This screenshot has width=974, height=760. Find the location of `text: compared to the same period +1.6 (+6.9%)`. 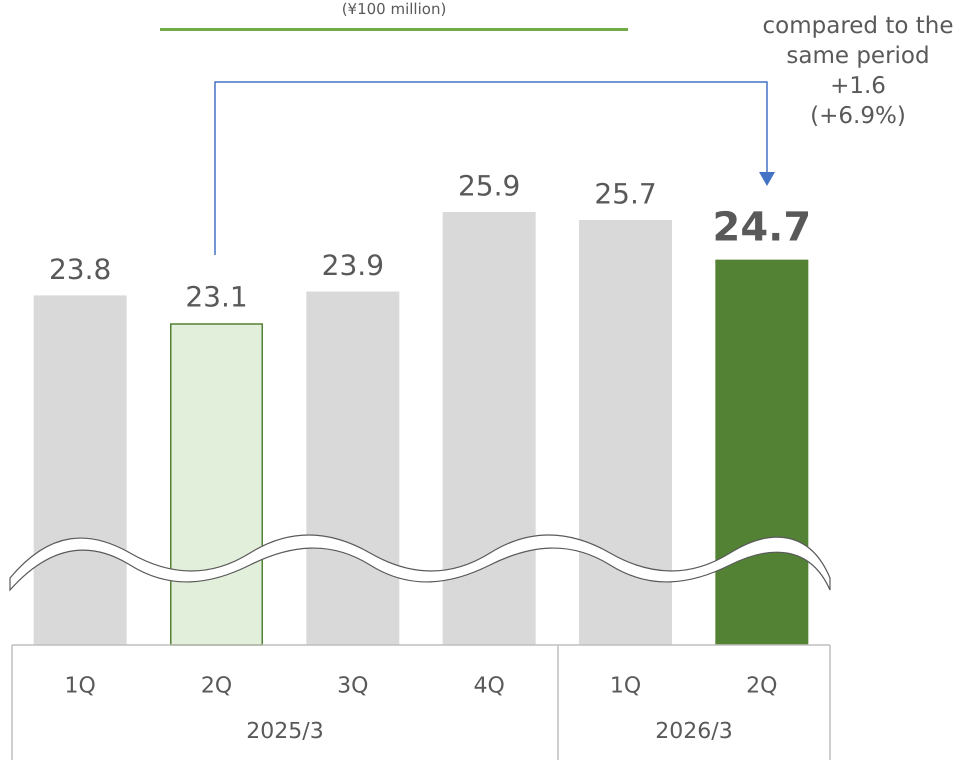

text: compared to the same period +1.6 (+6.9%) is located at coordinates (858, 71).